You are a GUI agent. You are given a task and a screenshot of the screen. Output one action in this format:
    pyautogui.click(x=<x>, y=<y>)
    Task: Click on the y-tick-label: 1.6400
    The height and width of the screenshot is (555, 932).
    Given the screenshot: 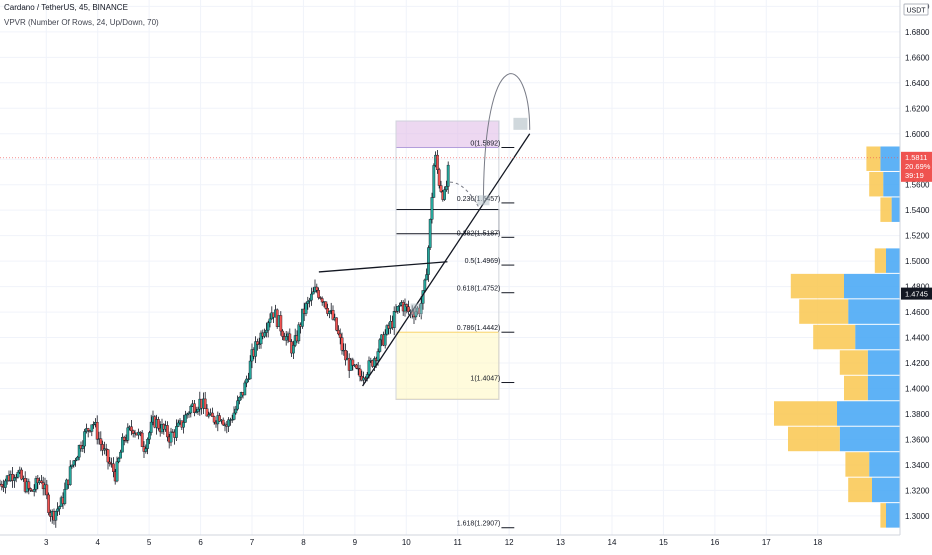 What is the action you would take?
    pyautogui.click(x=917, y=83)
    